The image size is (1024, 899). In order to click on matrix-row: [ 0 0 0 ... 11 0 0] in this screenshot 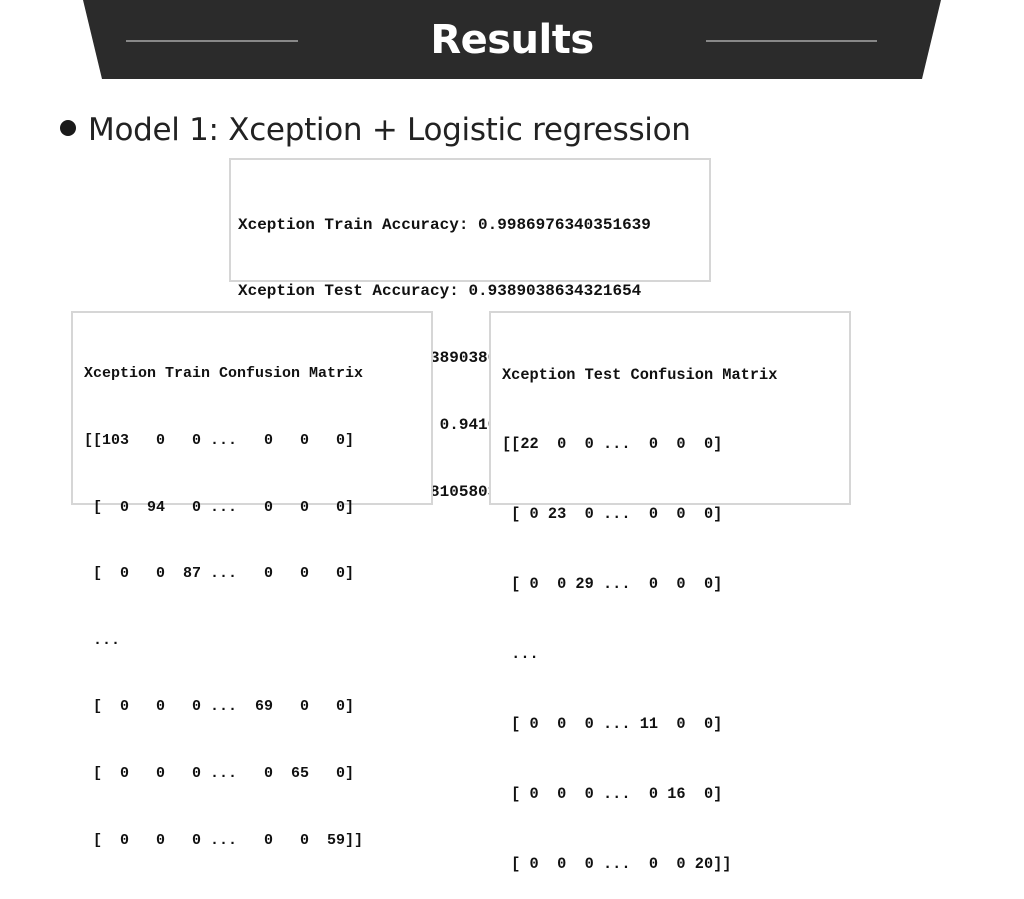, I will do `click(612, 724)`.